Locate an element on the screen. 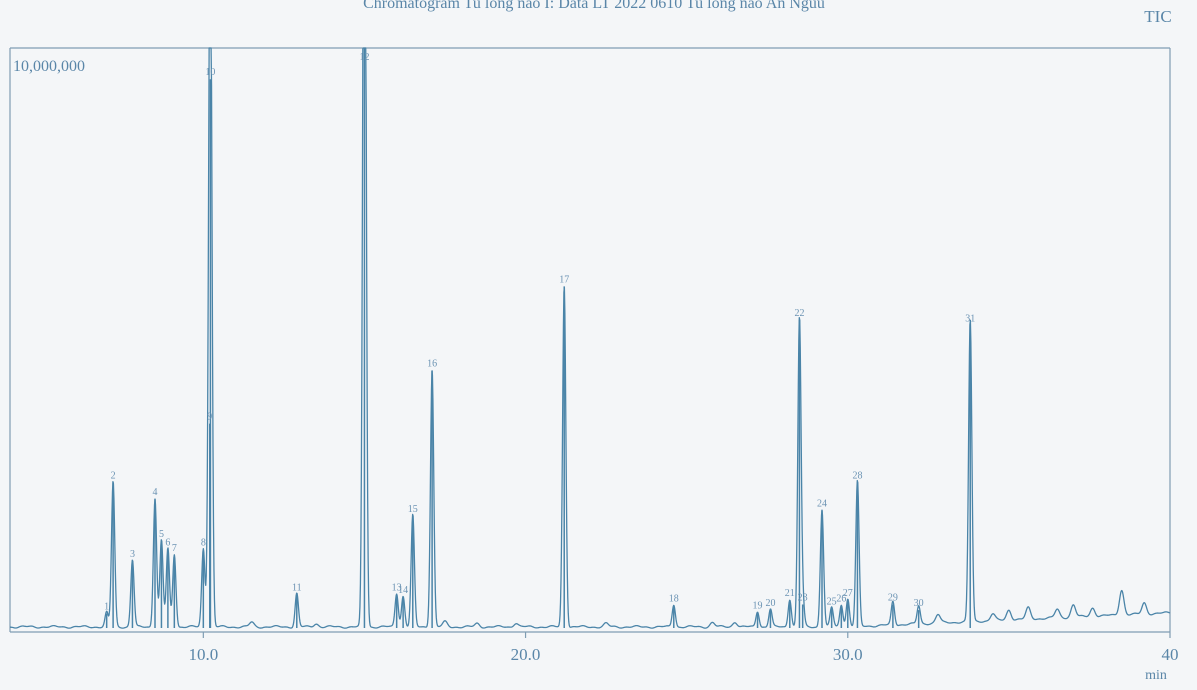  x-tick-group: 10.0 20.0 30.0 40 is located at coordinates (683, 648).